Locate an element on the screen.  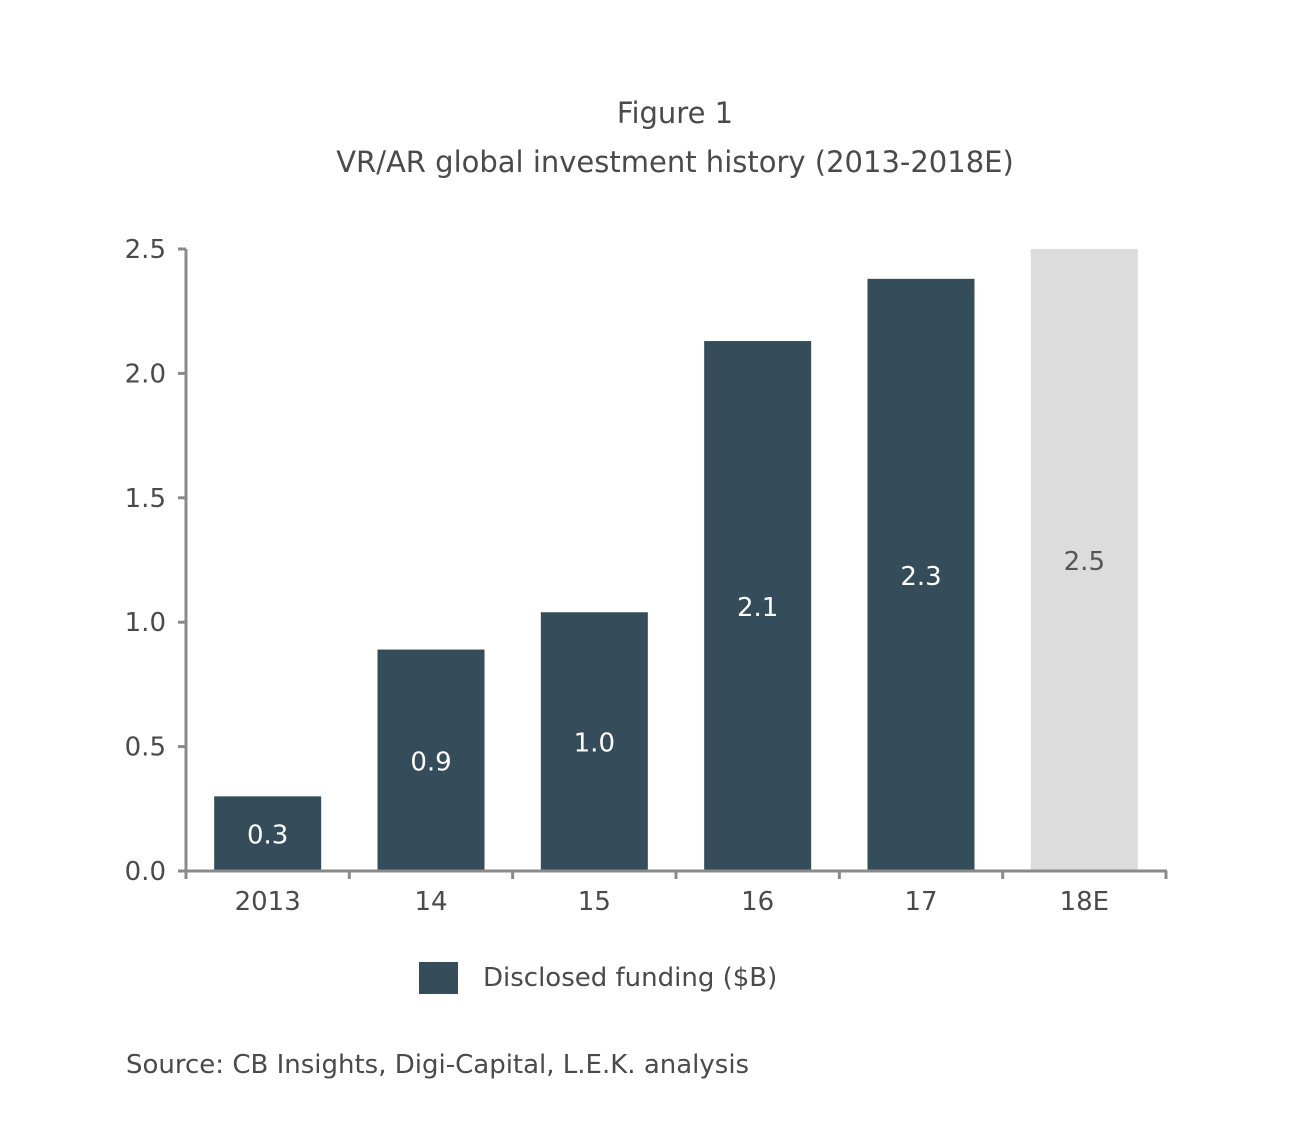
data-label: 2.3 is located at coordinates (920, 577).